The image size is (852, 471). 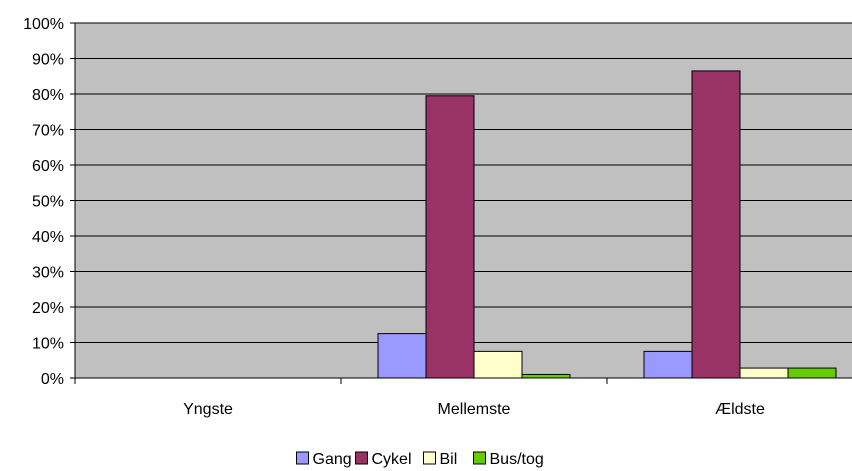 What do you see at coordinates (392, 459) in the screenshot?
I see `legend-label: Cykel` at bounding box center [392, 459].